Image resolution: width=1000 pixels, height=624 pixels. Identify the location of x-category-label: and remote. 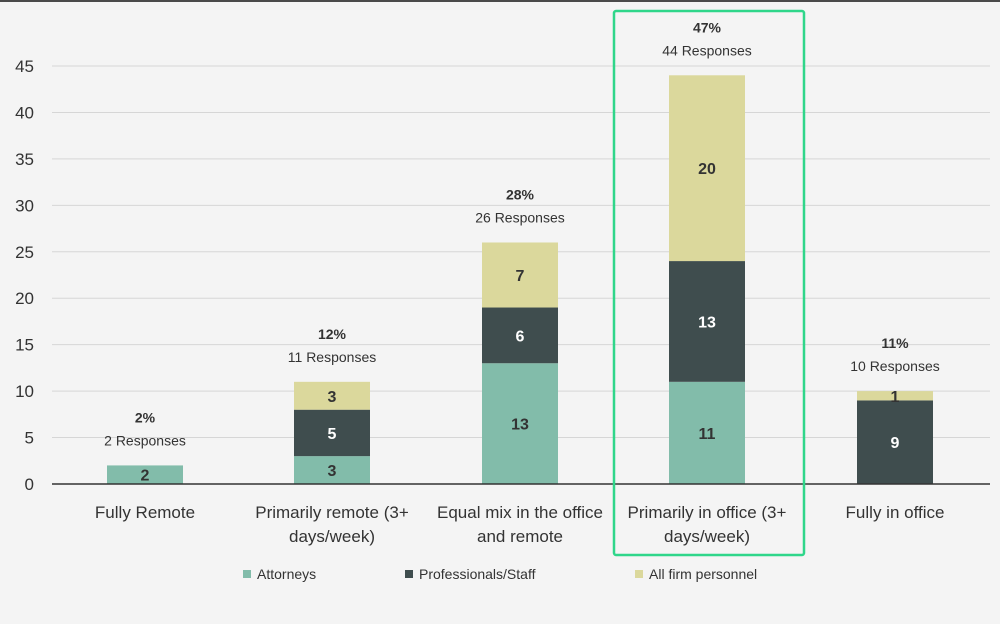
(520, 536).